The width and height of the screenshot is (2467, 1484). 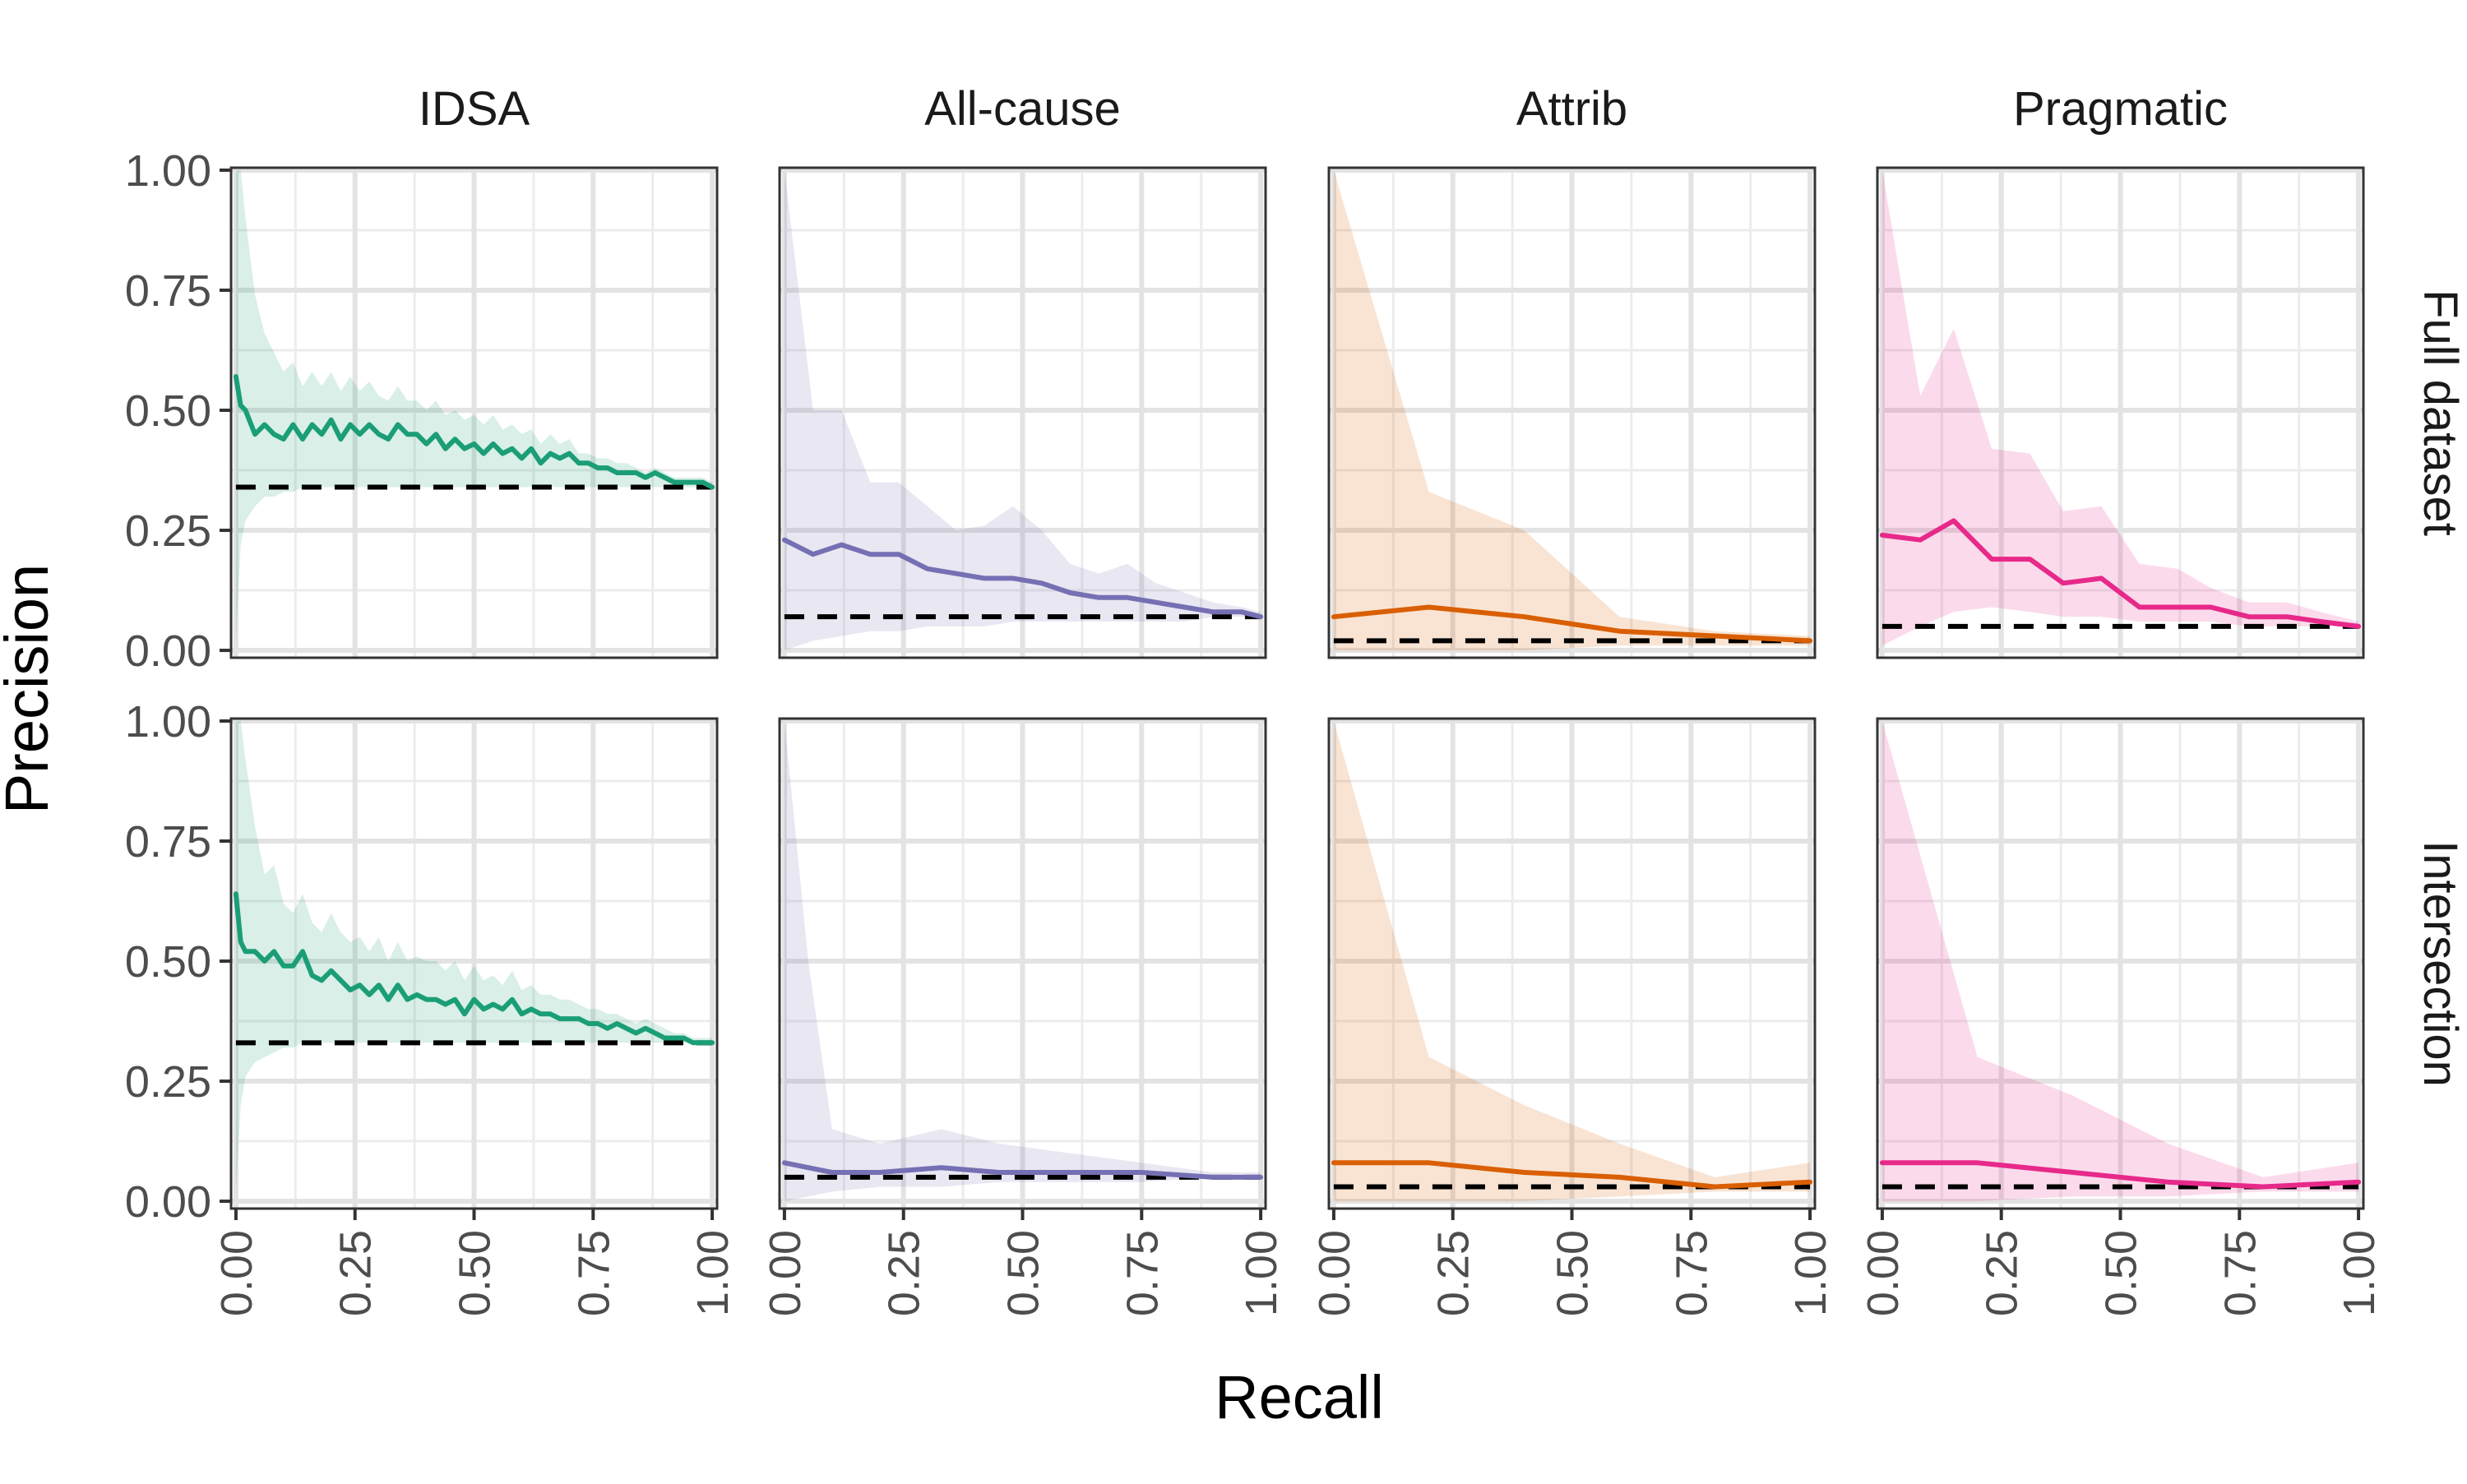 What do you see at coordinates (168, 291) in the screenshot?
I see `panel-full-dataset-idsa-y-tick-label: 0.75` at bounding box center [168, 291].